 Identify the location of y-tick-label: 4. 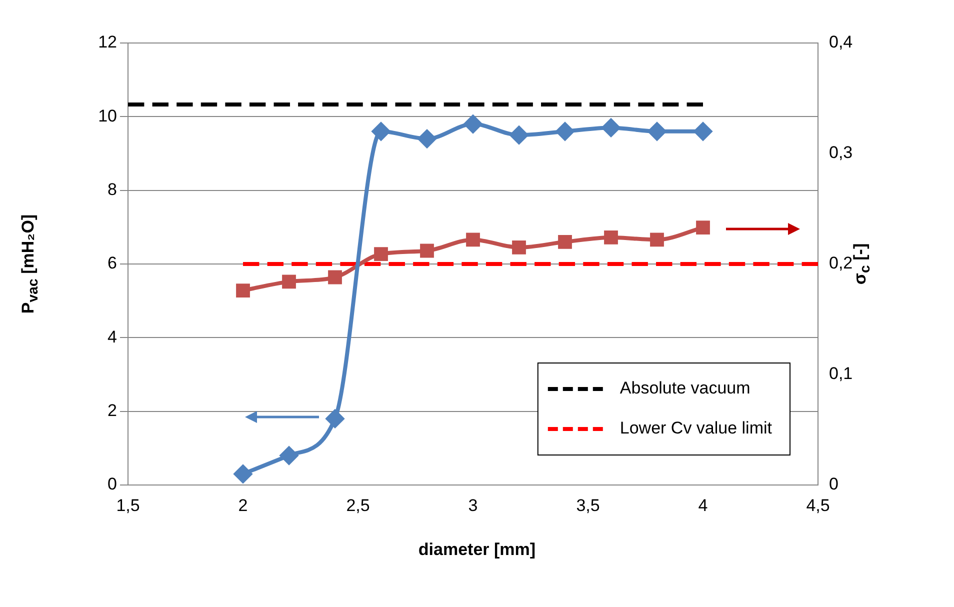
(112, 336).